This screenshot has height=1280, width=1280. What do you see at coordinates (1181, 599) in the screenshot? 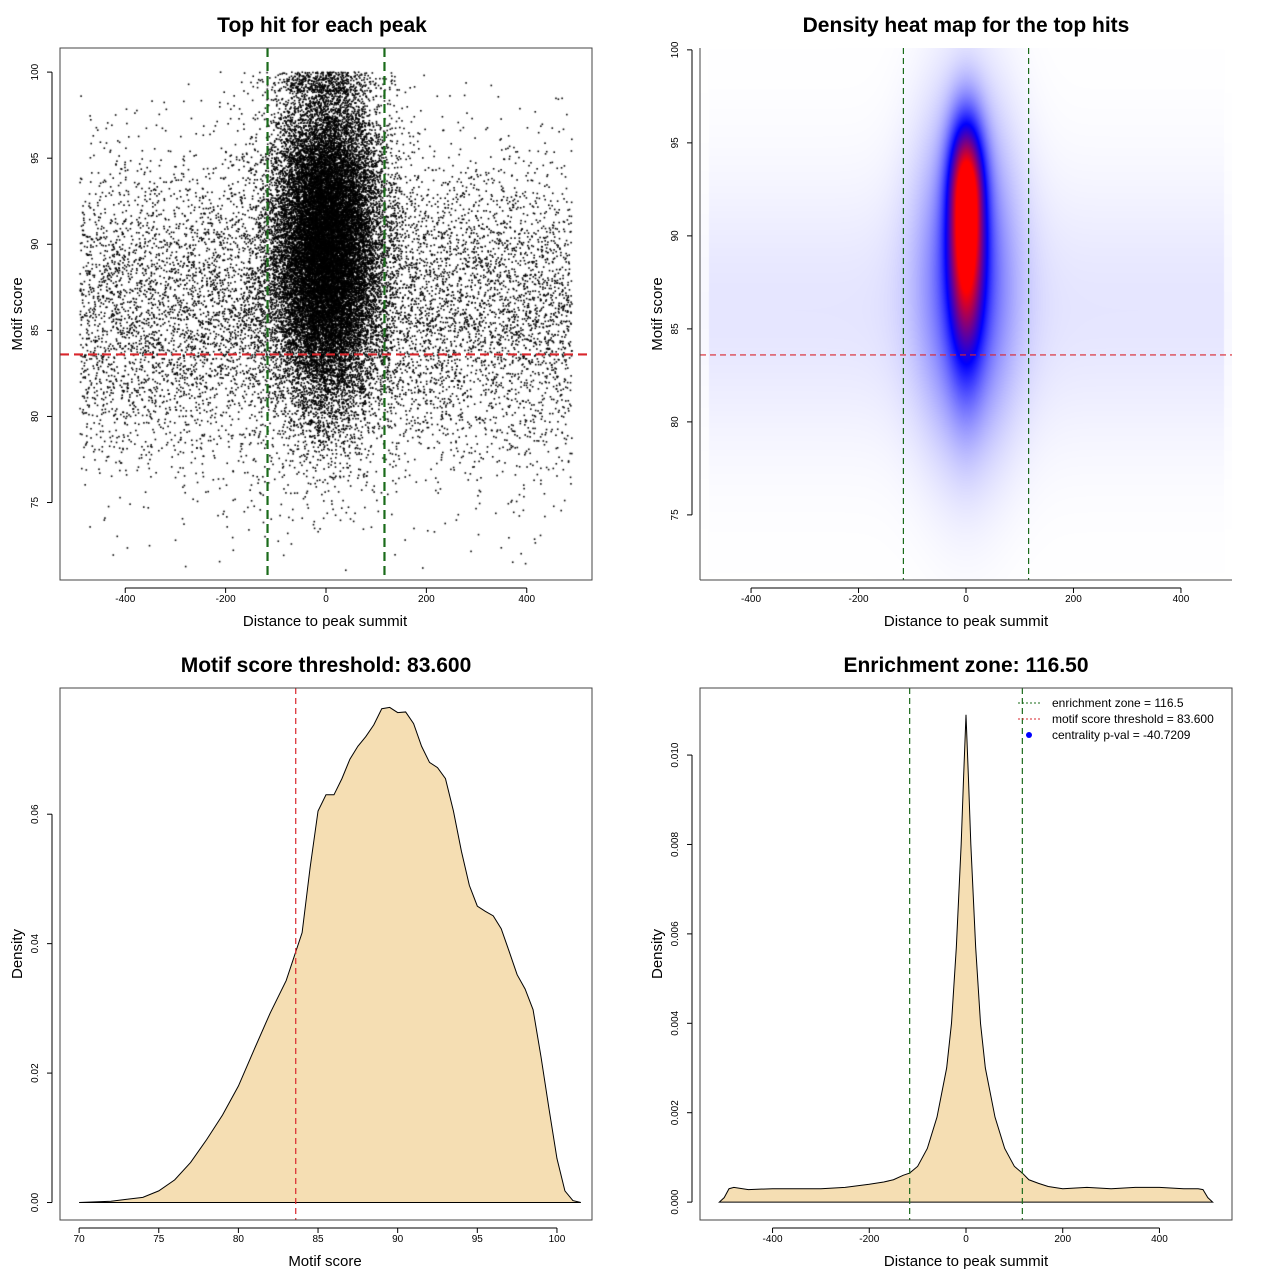
I see `heatmap-x-tick-label: 400` at bounding box center [1181, 599].